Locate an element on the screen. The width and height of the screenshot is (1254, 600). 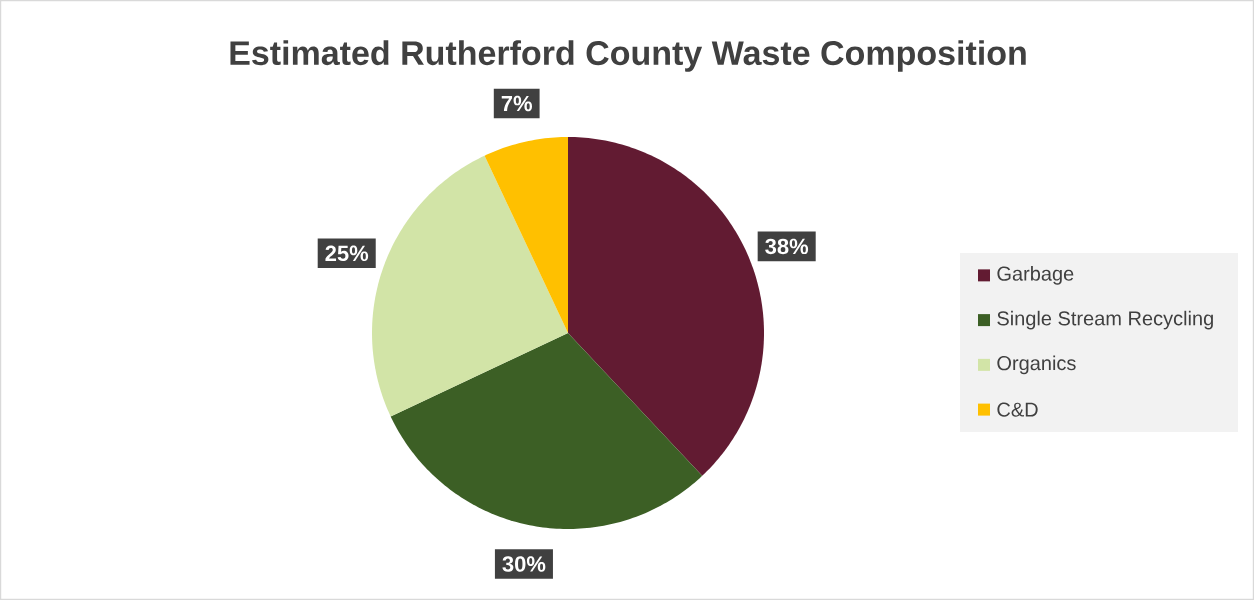
data-label: 38% is located at coordinates (787, 246).